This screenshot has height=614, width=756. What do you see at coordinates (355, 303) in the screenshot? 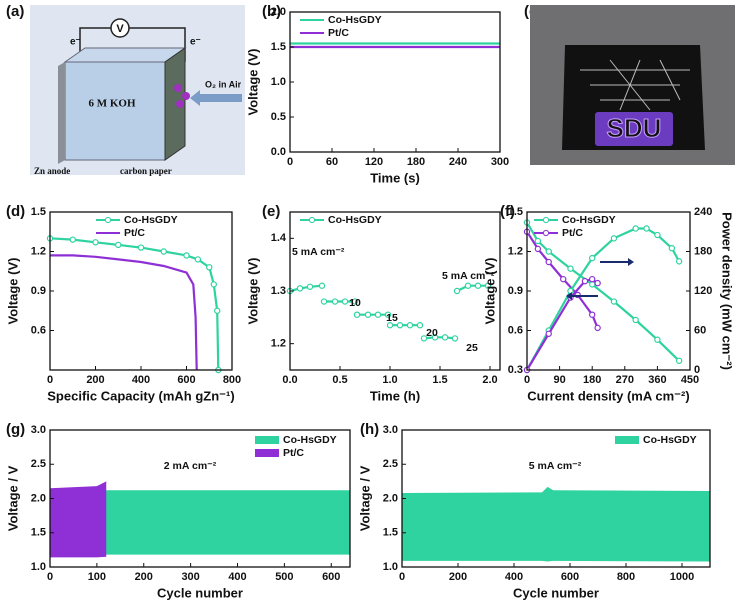
I see `annotation: 10` at bounding box center [355, 303].